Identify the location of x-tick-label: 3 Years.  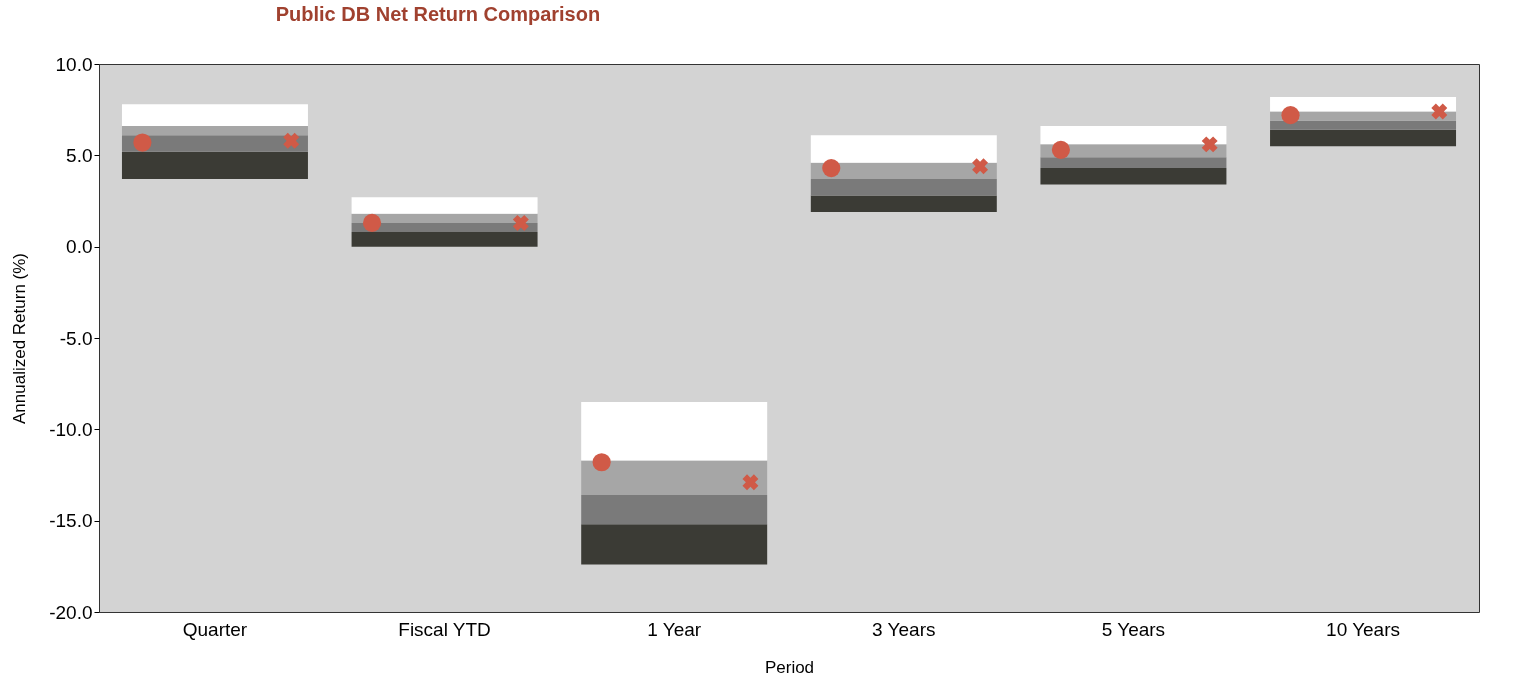
(904, 629).